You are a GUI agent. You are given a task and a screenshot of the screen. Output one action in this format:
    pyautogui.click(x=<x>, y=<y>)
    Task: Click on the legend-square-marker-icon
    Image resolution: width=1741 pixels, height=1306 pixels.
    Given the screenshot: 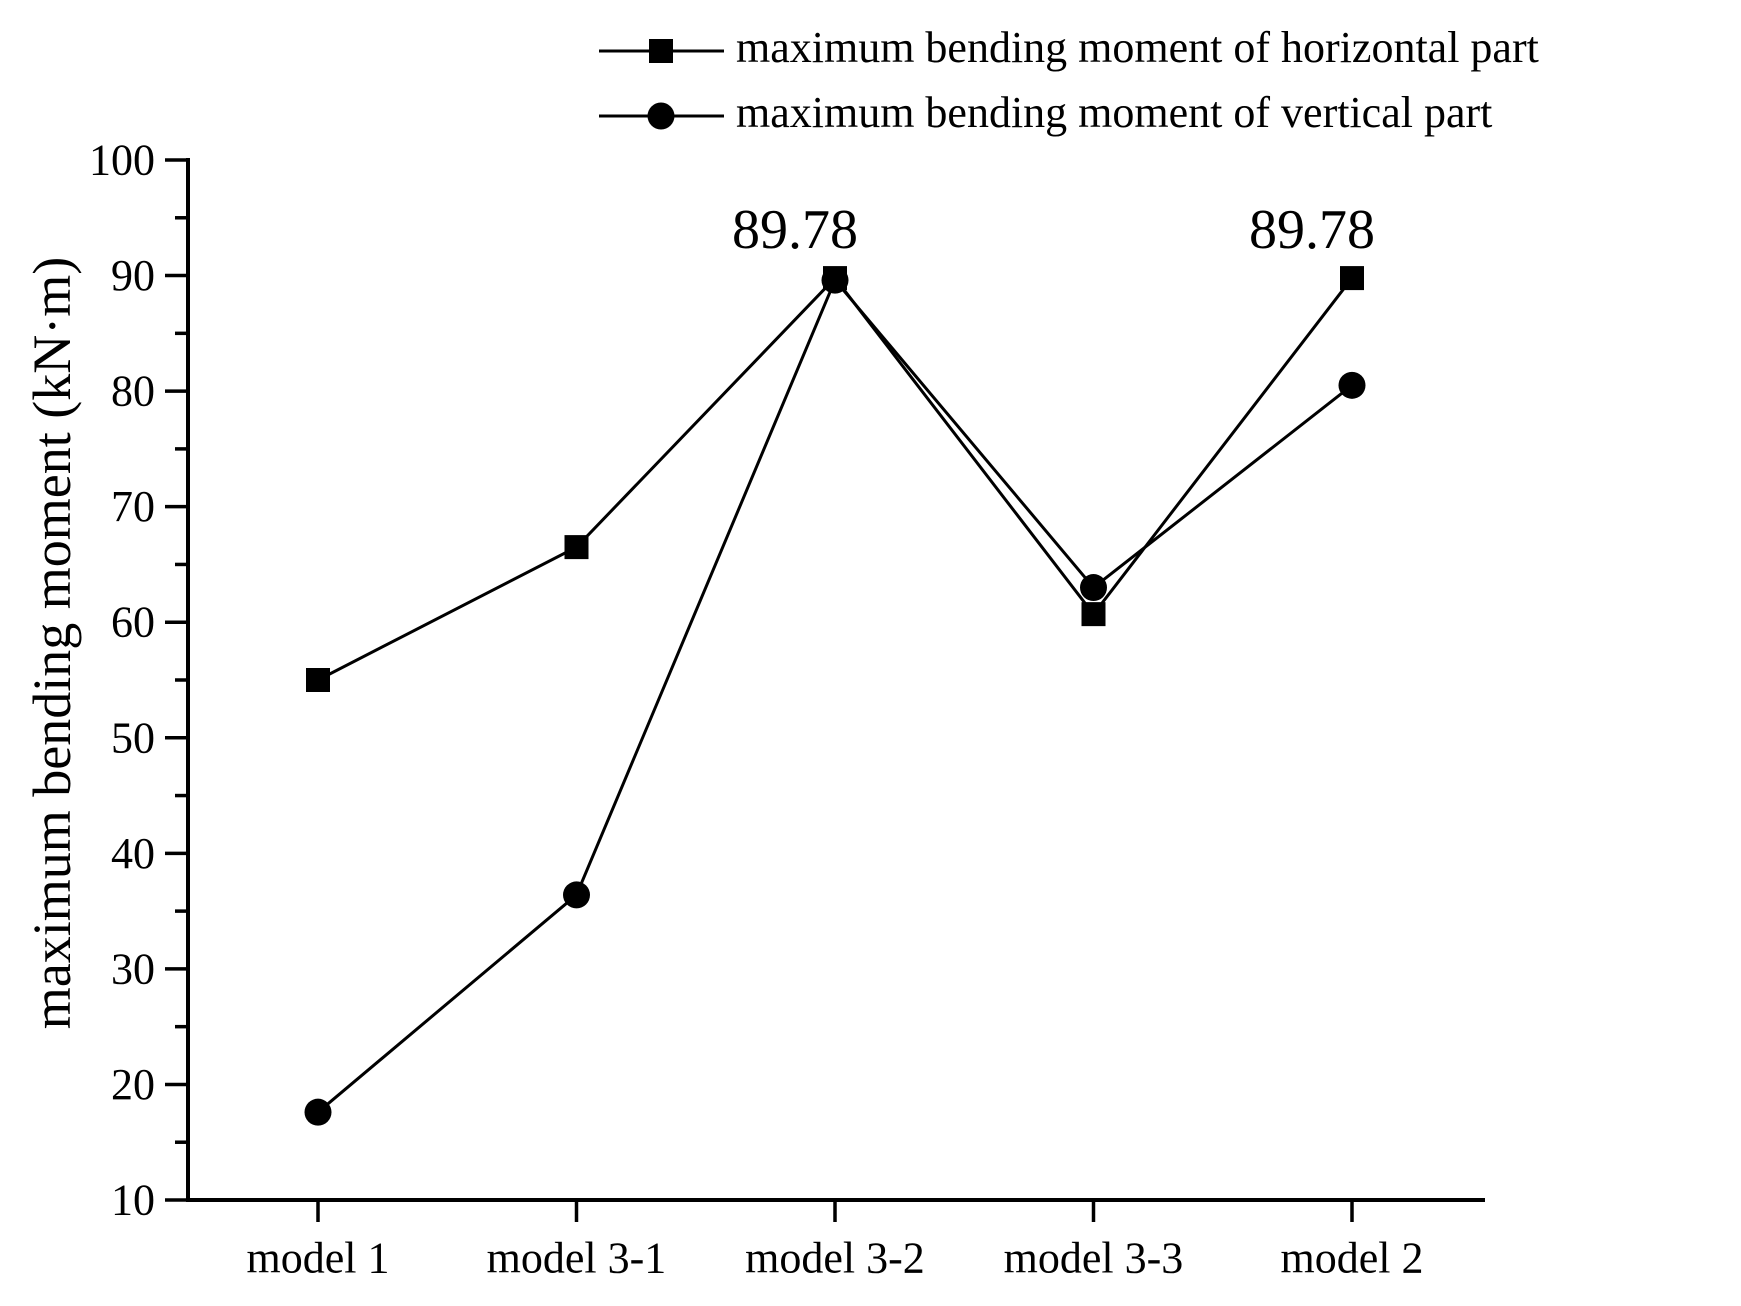 What is the action you would take?
    pyautogui.click(x=661, y=50)
    